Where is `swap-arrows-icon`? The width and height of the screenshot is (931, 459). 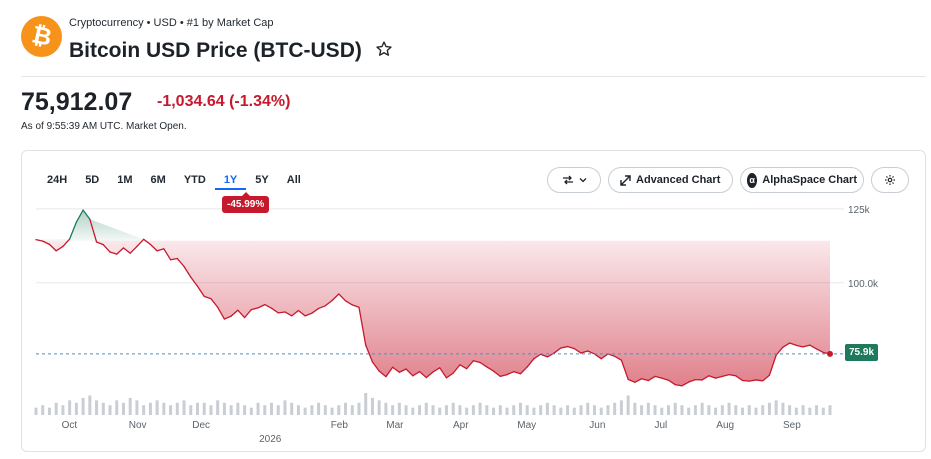 swap-arrows-icon is located at coordinates (567, 180).